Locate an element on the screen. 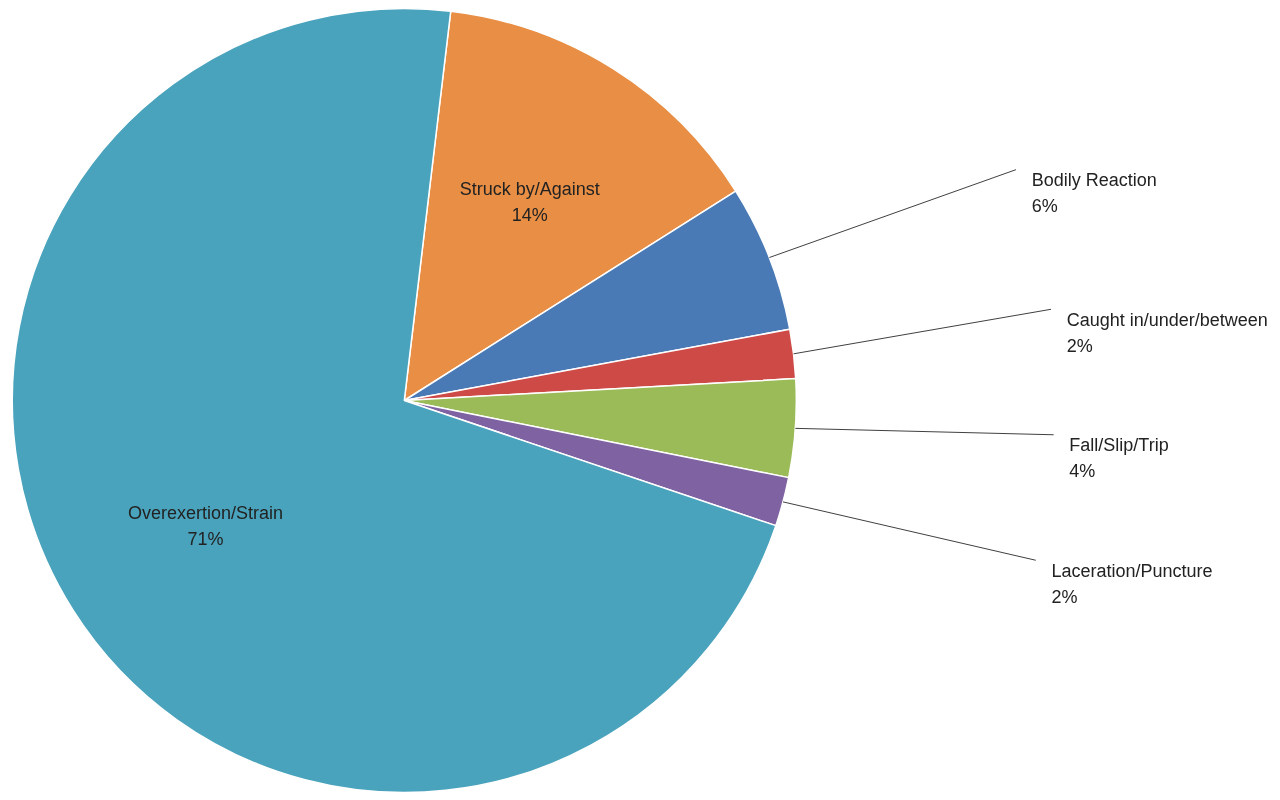 This screenshot has width=1280, height=800. data-label: 71% is located at coordinates (205, 539).